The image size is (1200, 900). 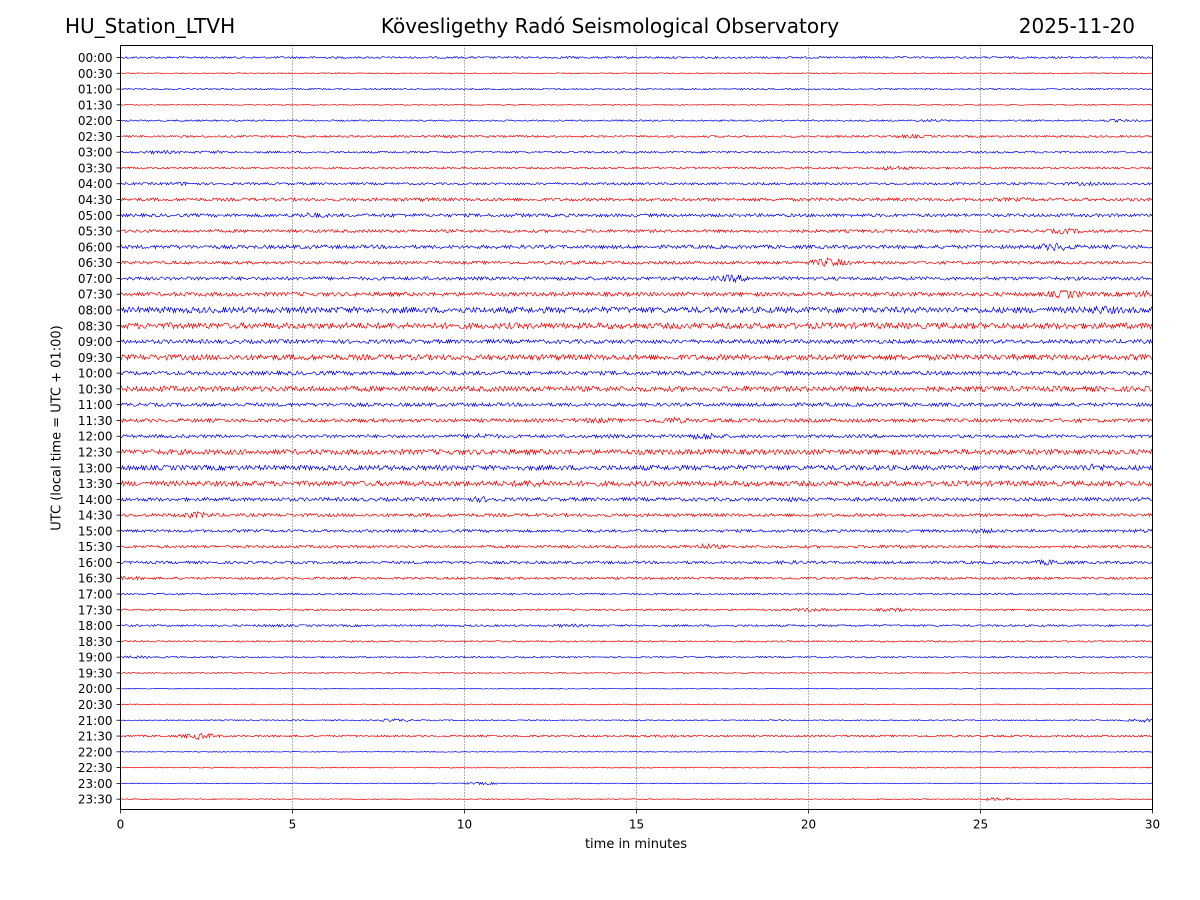 What do you see at coordinates (95, 121) in the screenshot?
I see `y-tick-label: 02:00` at bounding box center [95, 121].